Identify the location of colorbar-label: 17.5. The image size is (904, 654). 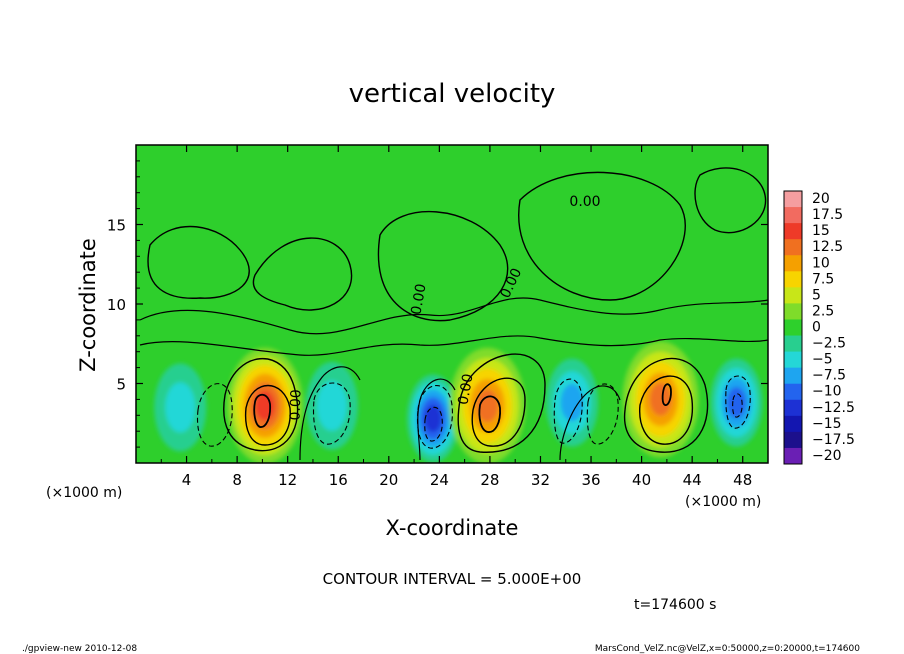
(827, 215).